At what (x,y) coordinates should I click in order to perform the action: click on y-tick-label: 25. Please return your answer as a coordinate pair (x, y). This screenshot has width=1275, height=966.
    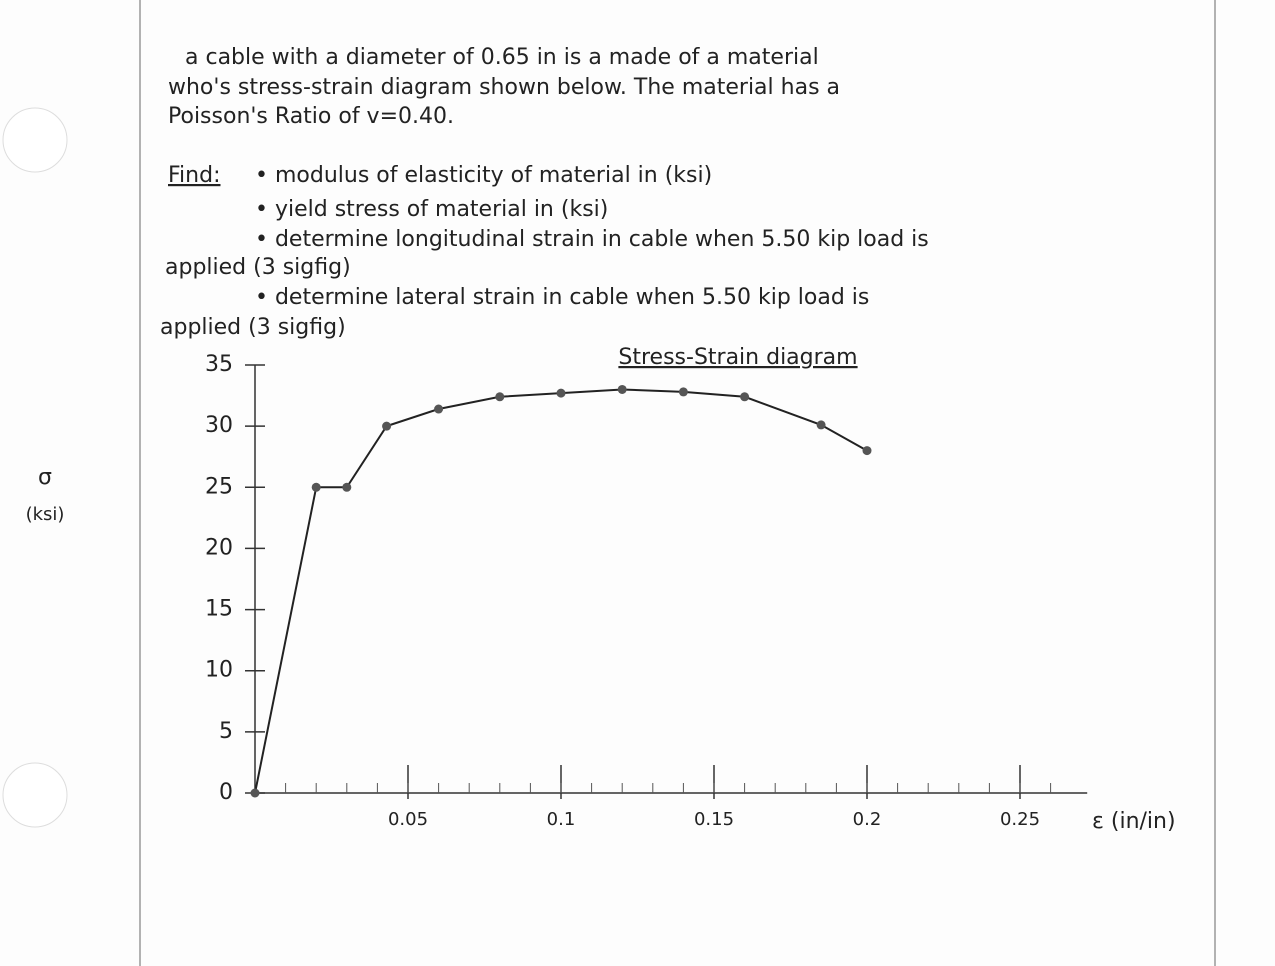
    Looking at the image, I should click on (219, 486).